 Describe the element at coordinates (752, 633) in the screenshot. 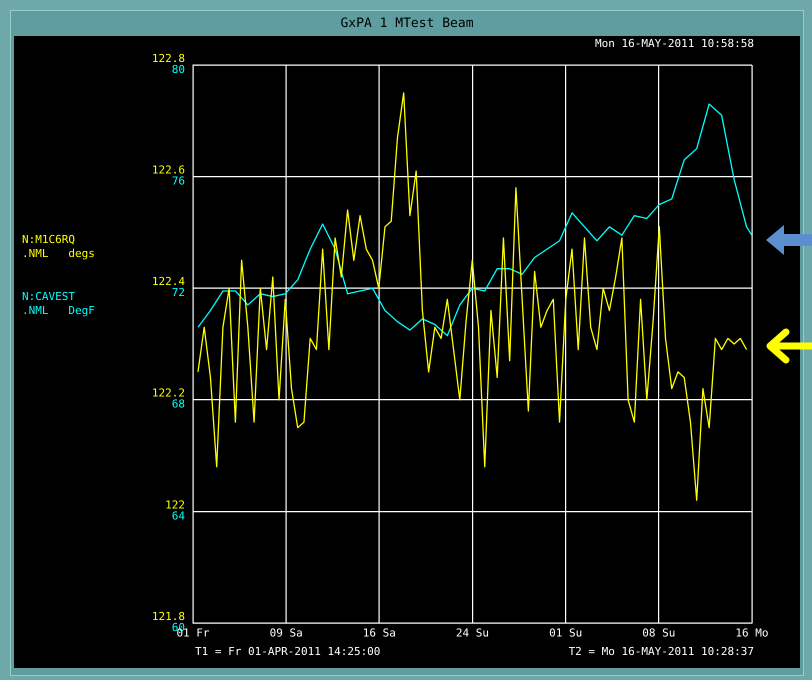

I see `x-tick-label: 16 Mo` at that location.